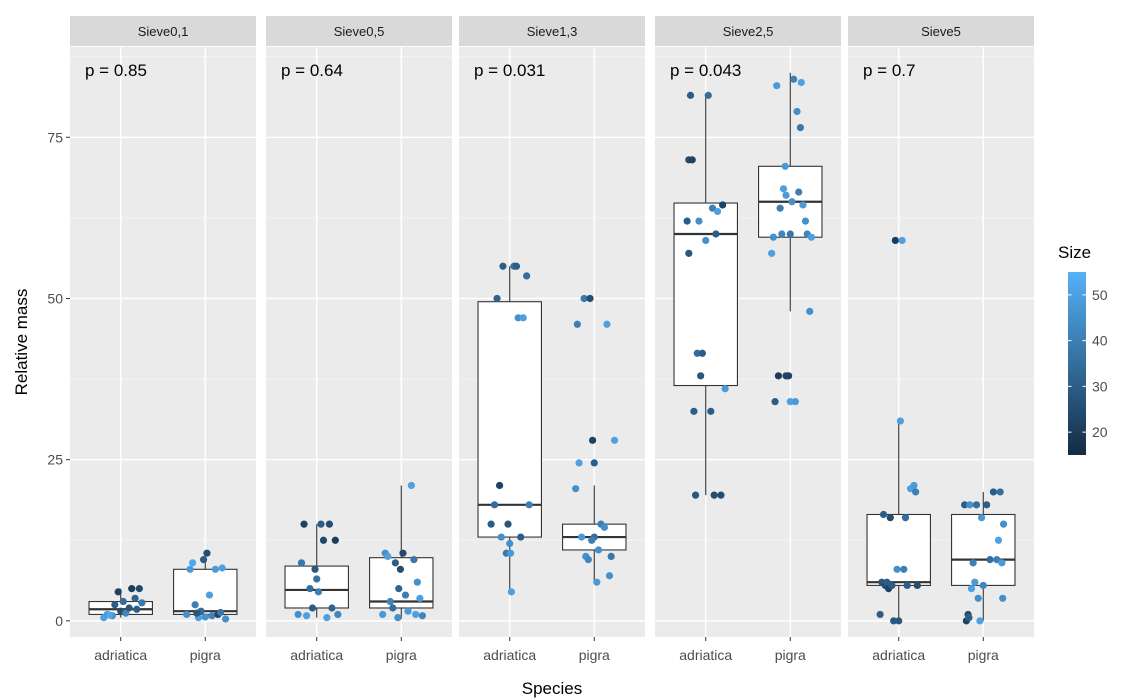 The width and height of the screenshot is (1145, 700). I want to click on legend-colorbar, so click(1077, 363).